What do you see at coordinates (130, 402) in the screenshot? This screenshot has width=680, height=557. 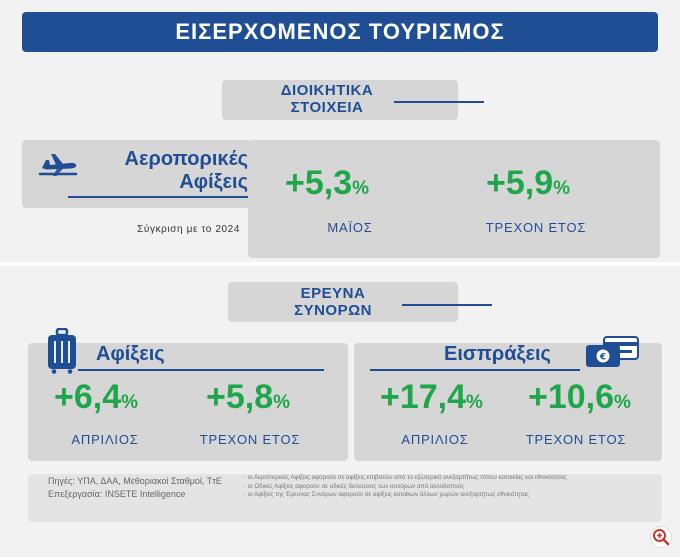 I see `arrivals-april-unit: %` at bounding box center [130, 402].